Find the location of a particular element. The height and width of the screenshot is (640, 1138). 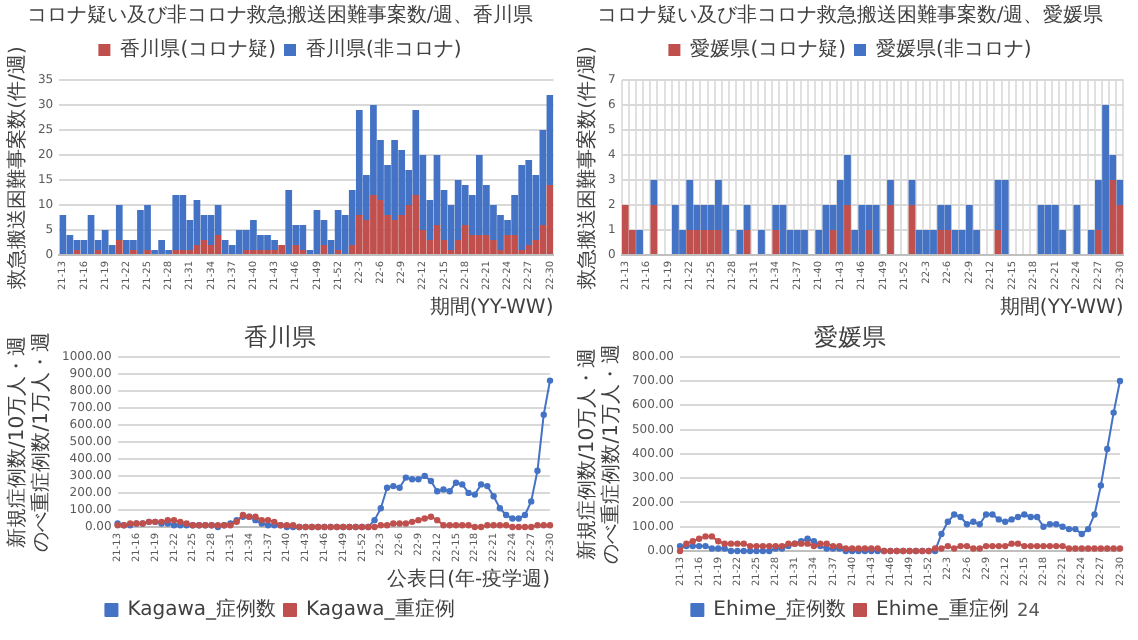

legend-label: 愛媛県(非コロナ) is located at coordinates (954, 49).